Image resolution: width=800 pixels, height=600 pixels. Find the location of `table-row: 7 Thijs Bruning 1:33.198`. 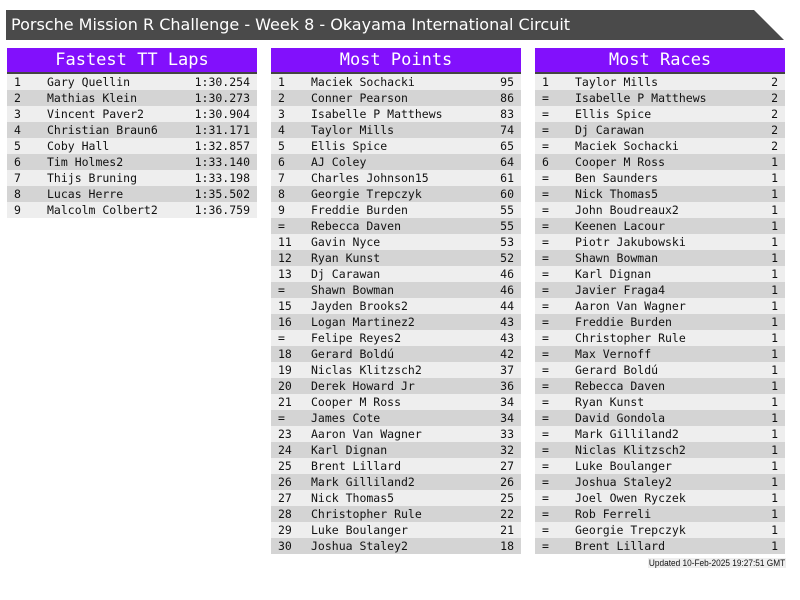

table-row: 7 Thijs Bruning 1:33.198 is located at coordinates (132, 178).